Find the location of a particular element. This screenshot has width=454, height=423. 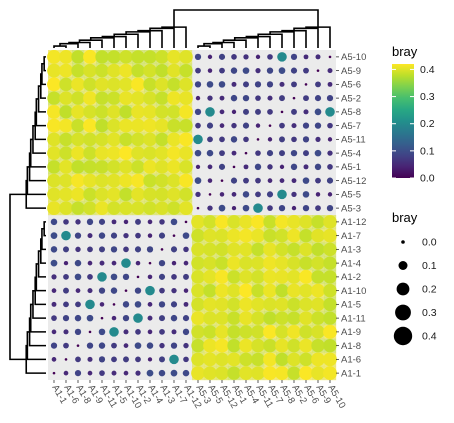

y-tick-label: A1-5 is located at coordinates (351, 305).